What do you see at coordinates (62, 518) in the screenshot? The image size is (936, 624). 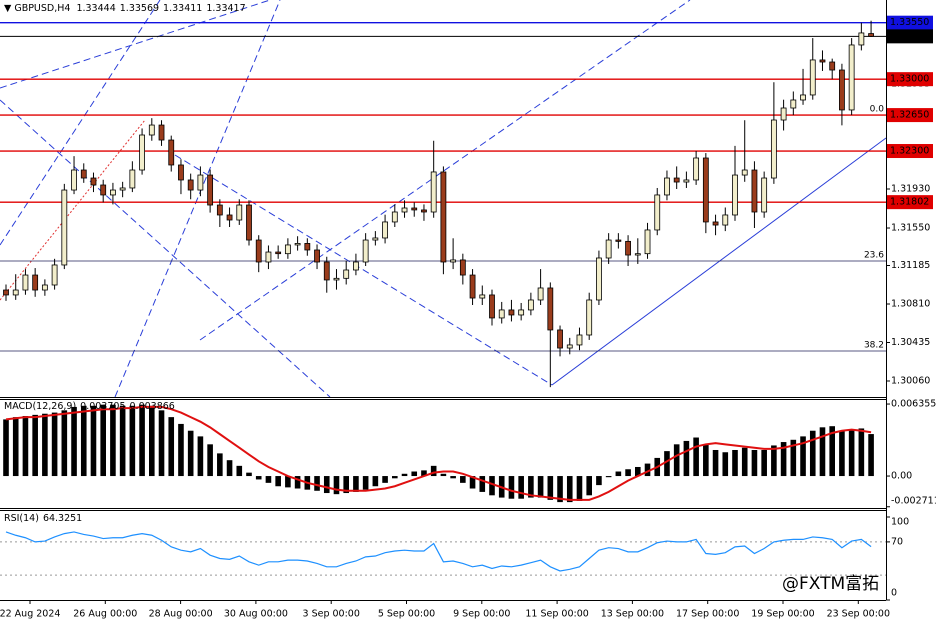 I see `rsi-value: 64.3251` at bounding box center [62, 518].